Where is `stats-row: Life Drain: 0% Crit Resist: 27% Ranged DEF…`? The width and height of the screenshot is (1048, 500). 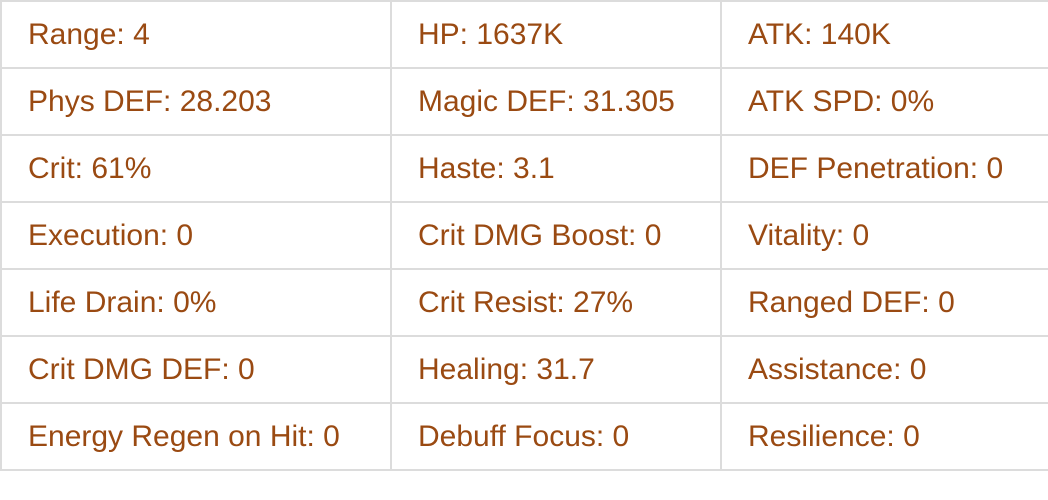 stats-row: Life Drain: 0% Crit Resist: 27% Ranged DEF… is located at coordinates (524, 302).